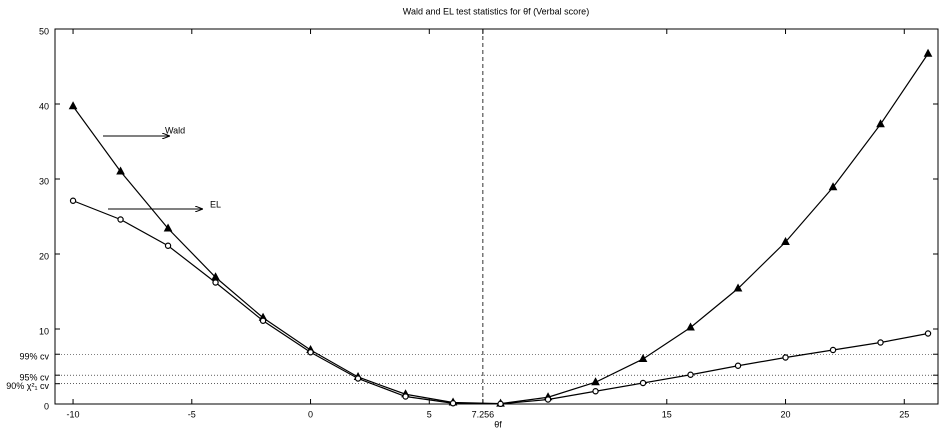  Describe the element at coordinates (310, 414) in the screenshot. I see `x-tick-label: 0` at that location.